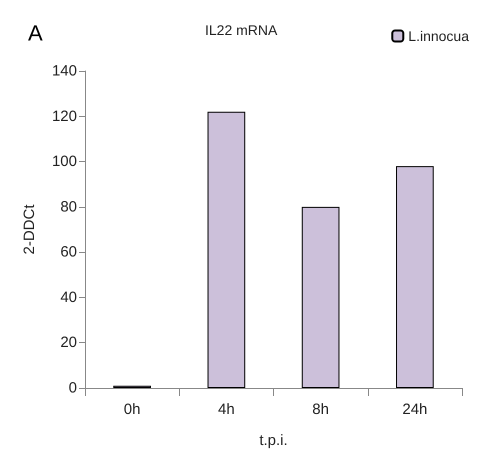 The height and width of the screenshot is (459, 482). I want to click on legend-label: L.innocua, so click(439, 36).